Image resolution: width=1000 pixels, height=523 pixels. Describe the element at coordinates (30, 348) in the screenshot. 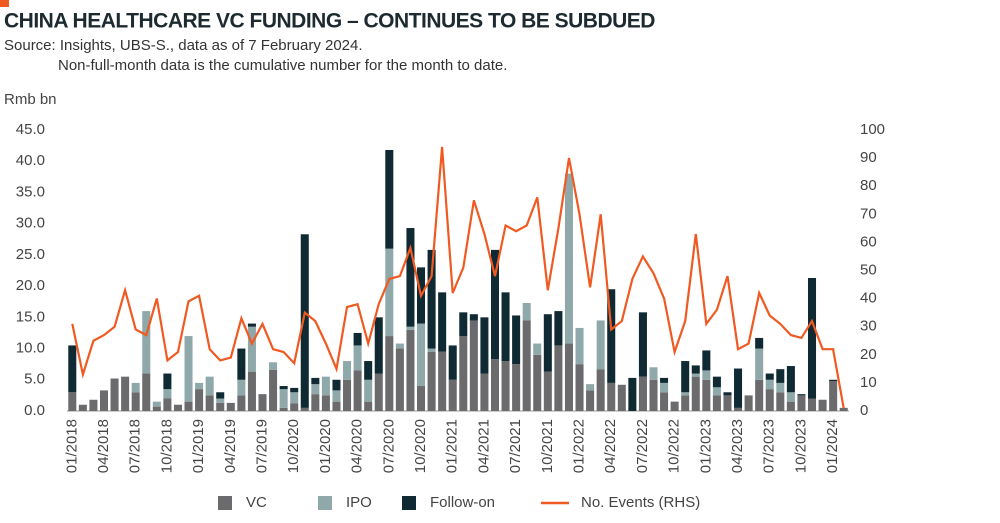

I see `y-tick-label: 10.0` at that location.